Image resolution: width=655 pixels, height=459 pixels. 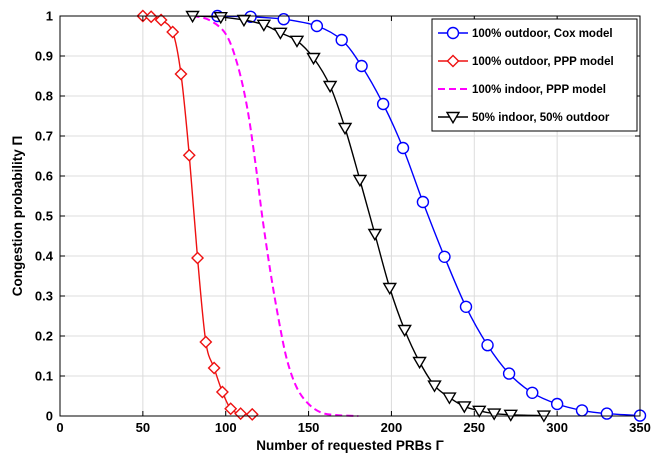 I want to click on legend-entry: 100% outdoor, PPP model, so click(x=526, y=61).